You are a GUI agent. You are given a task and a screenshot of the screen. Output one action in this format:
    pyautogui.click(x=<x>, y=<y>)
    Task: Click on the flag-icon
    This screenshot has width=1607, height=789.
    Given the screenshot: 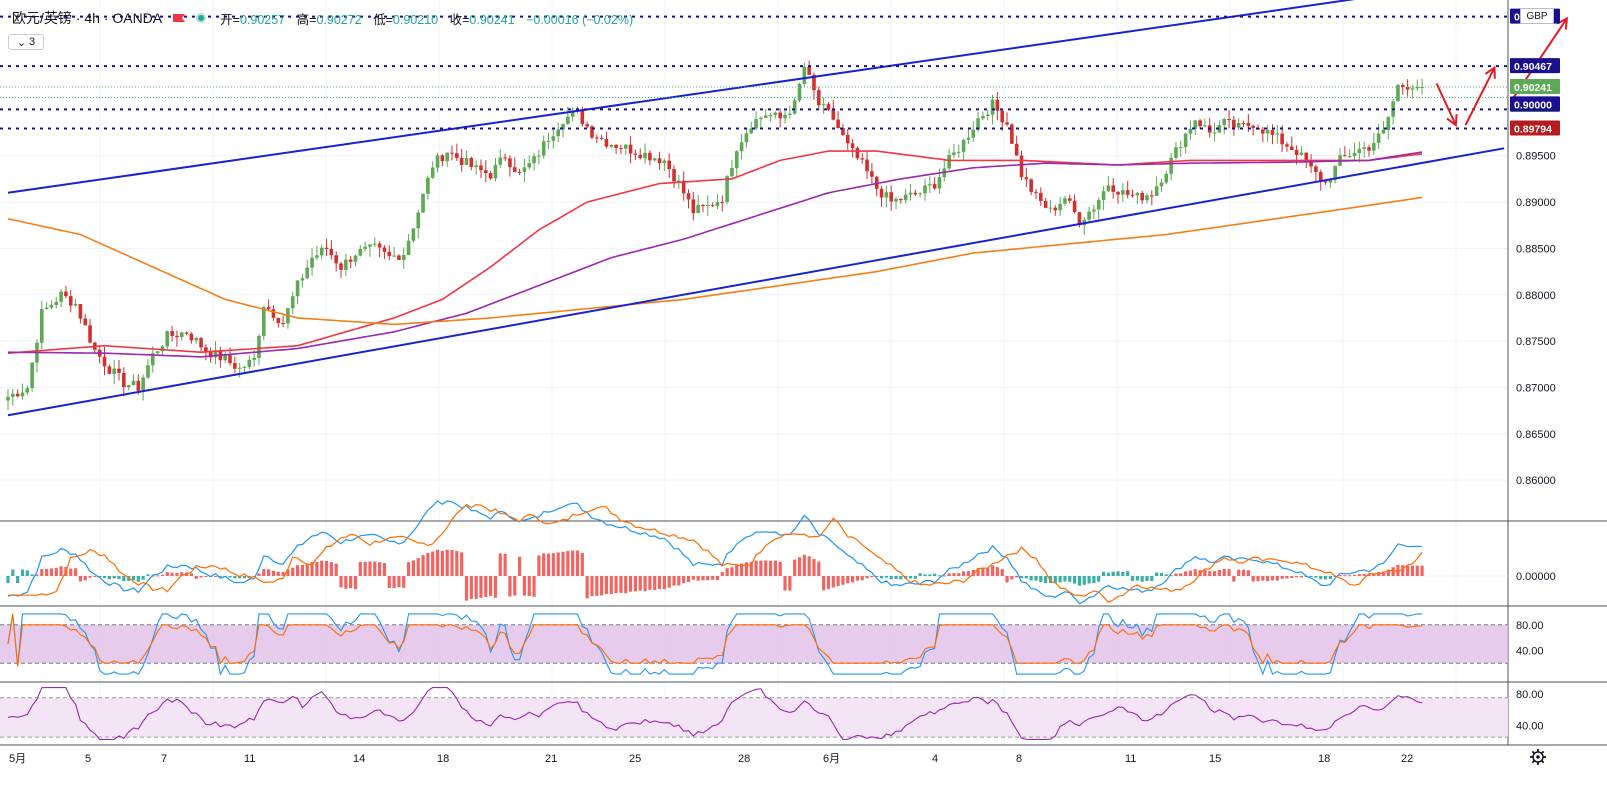 What is the action you would take?
    pyautogui.click(x=179, y=18)
    